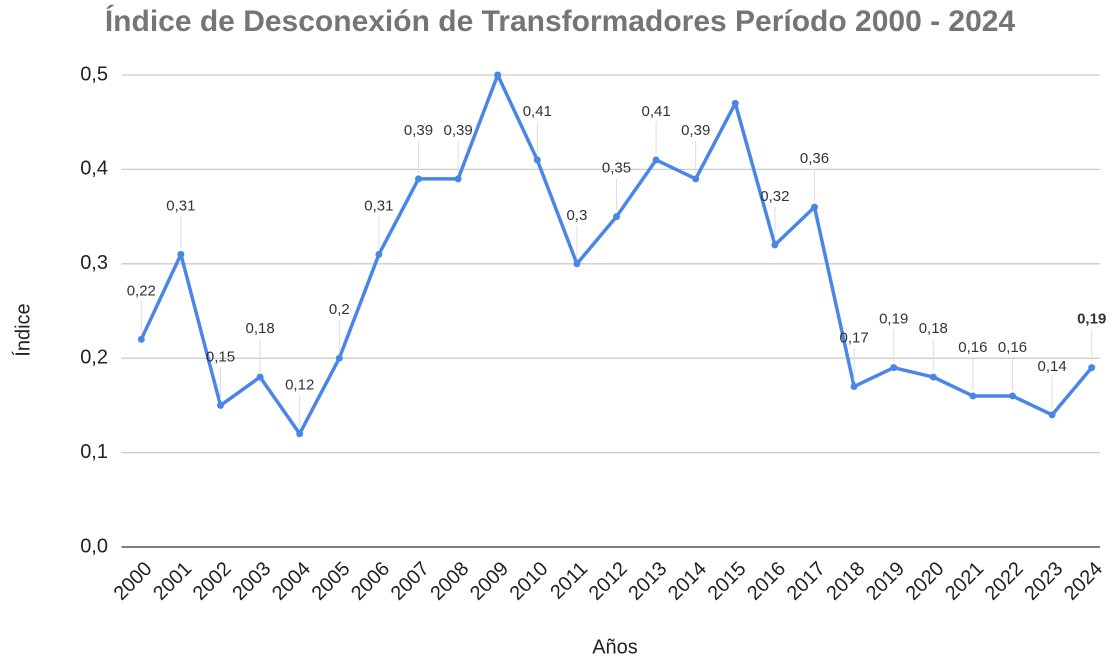 Image resolution: width=1116 pixels, height=662 pixels. I want to click on data-label: 0,12, so click(299, 385).